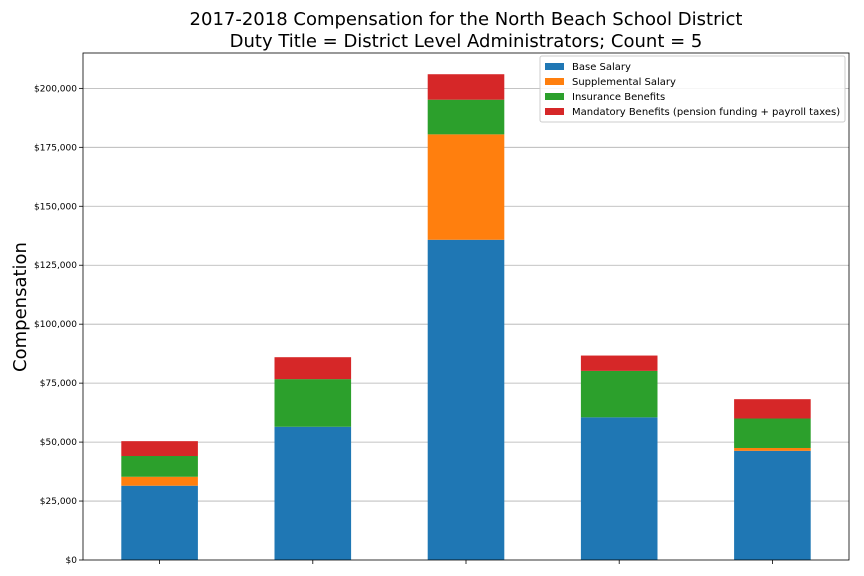  Describe the element at coordinates (20, 307) in the screenshot. I see `y-axis-label: Compensation` at that location.